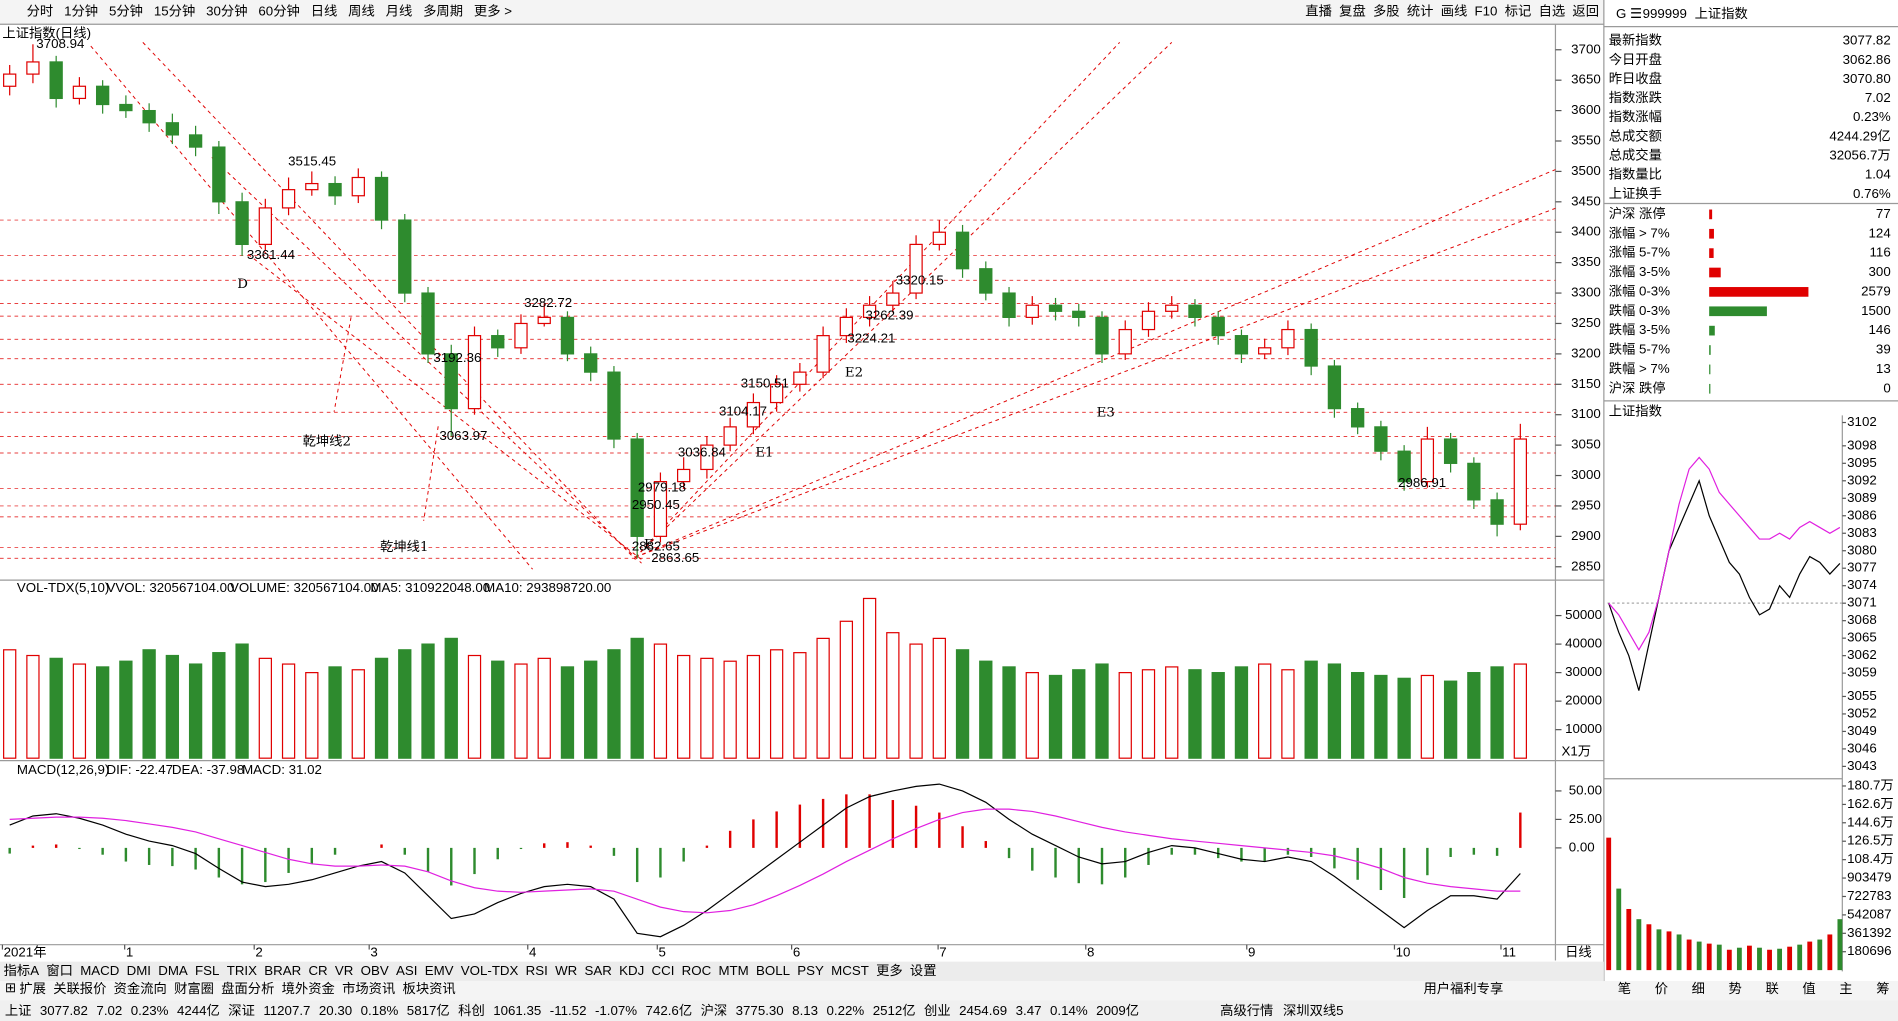 The image size is (1898, 1021). I want to click on indicator-tab: DMA, so click(173, 970).